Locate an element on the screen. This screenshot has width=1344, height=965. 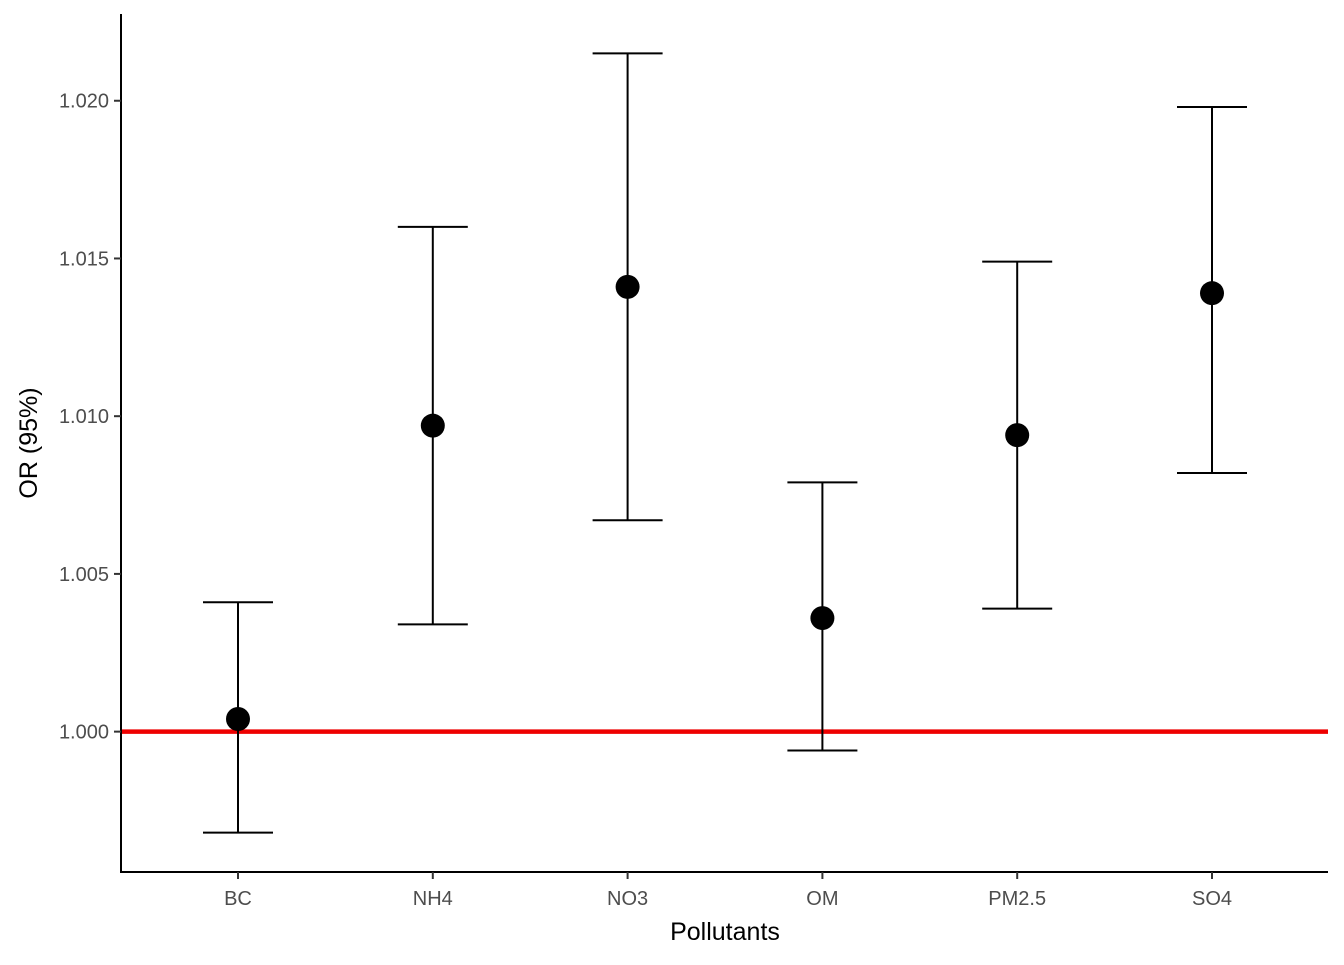
y-tick-label: 1.015 is located at coordinates (84, 259).